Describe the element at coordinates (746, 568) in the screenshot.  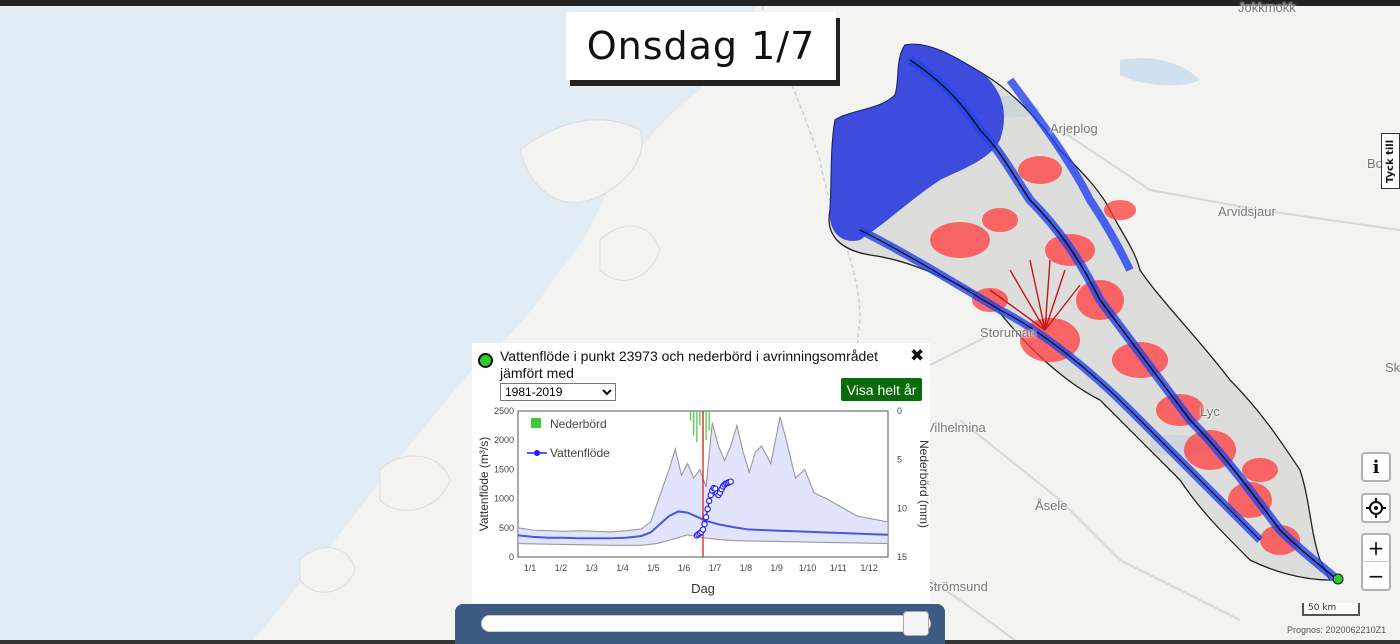
I see `x-tick-label: 1/8` at that location.